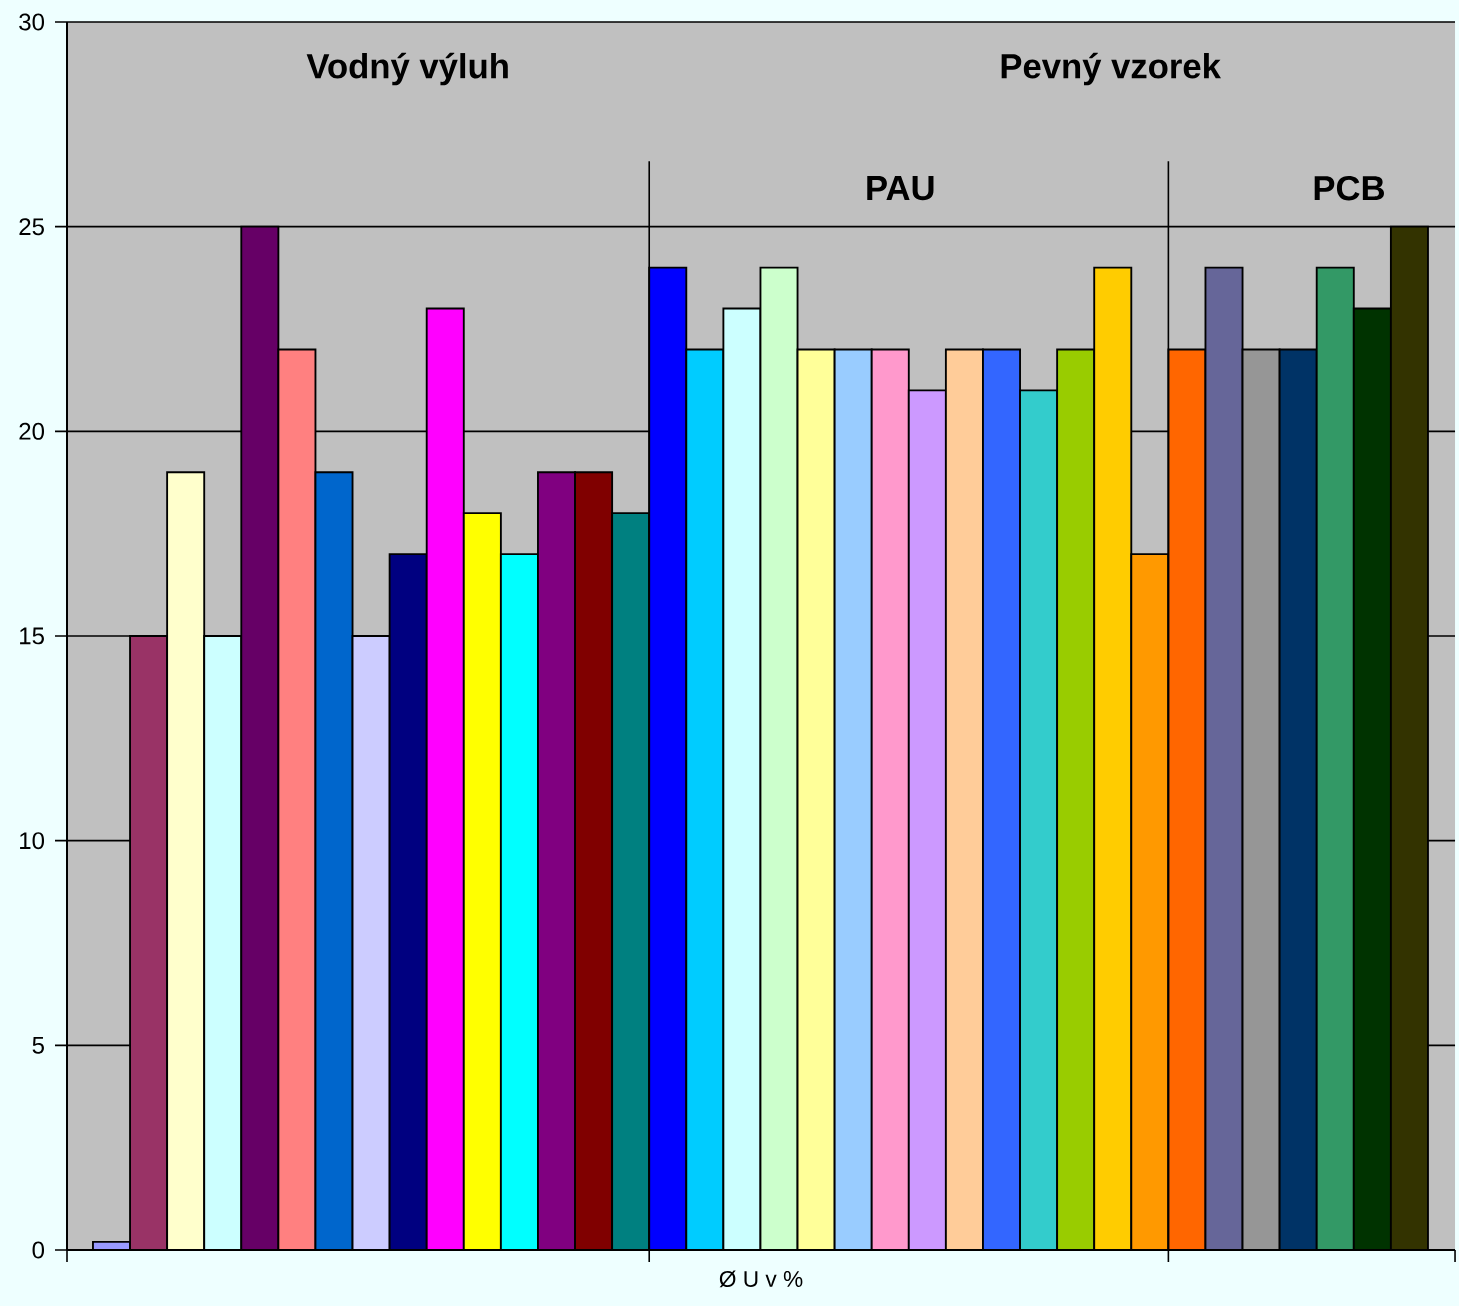 This screenshot has width=1459, height=1306. I want to click on x-axis-title: Ø U v %, so click(761, 1279).